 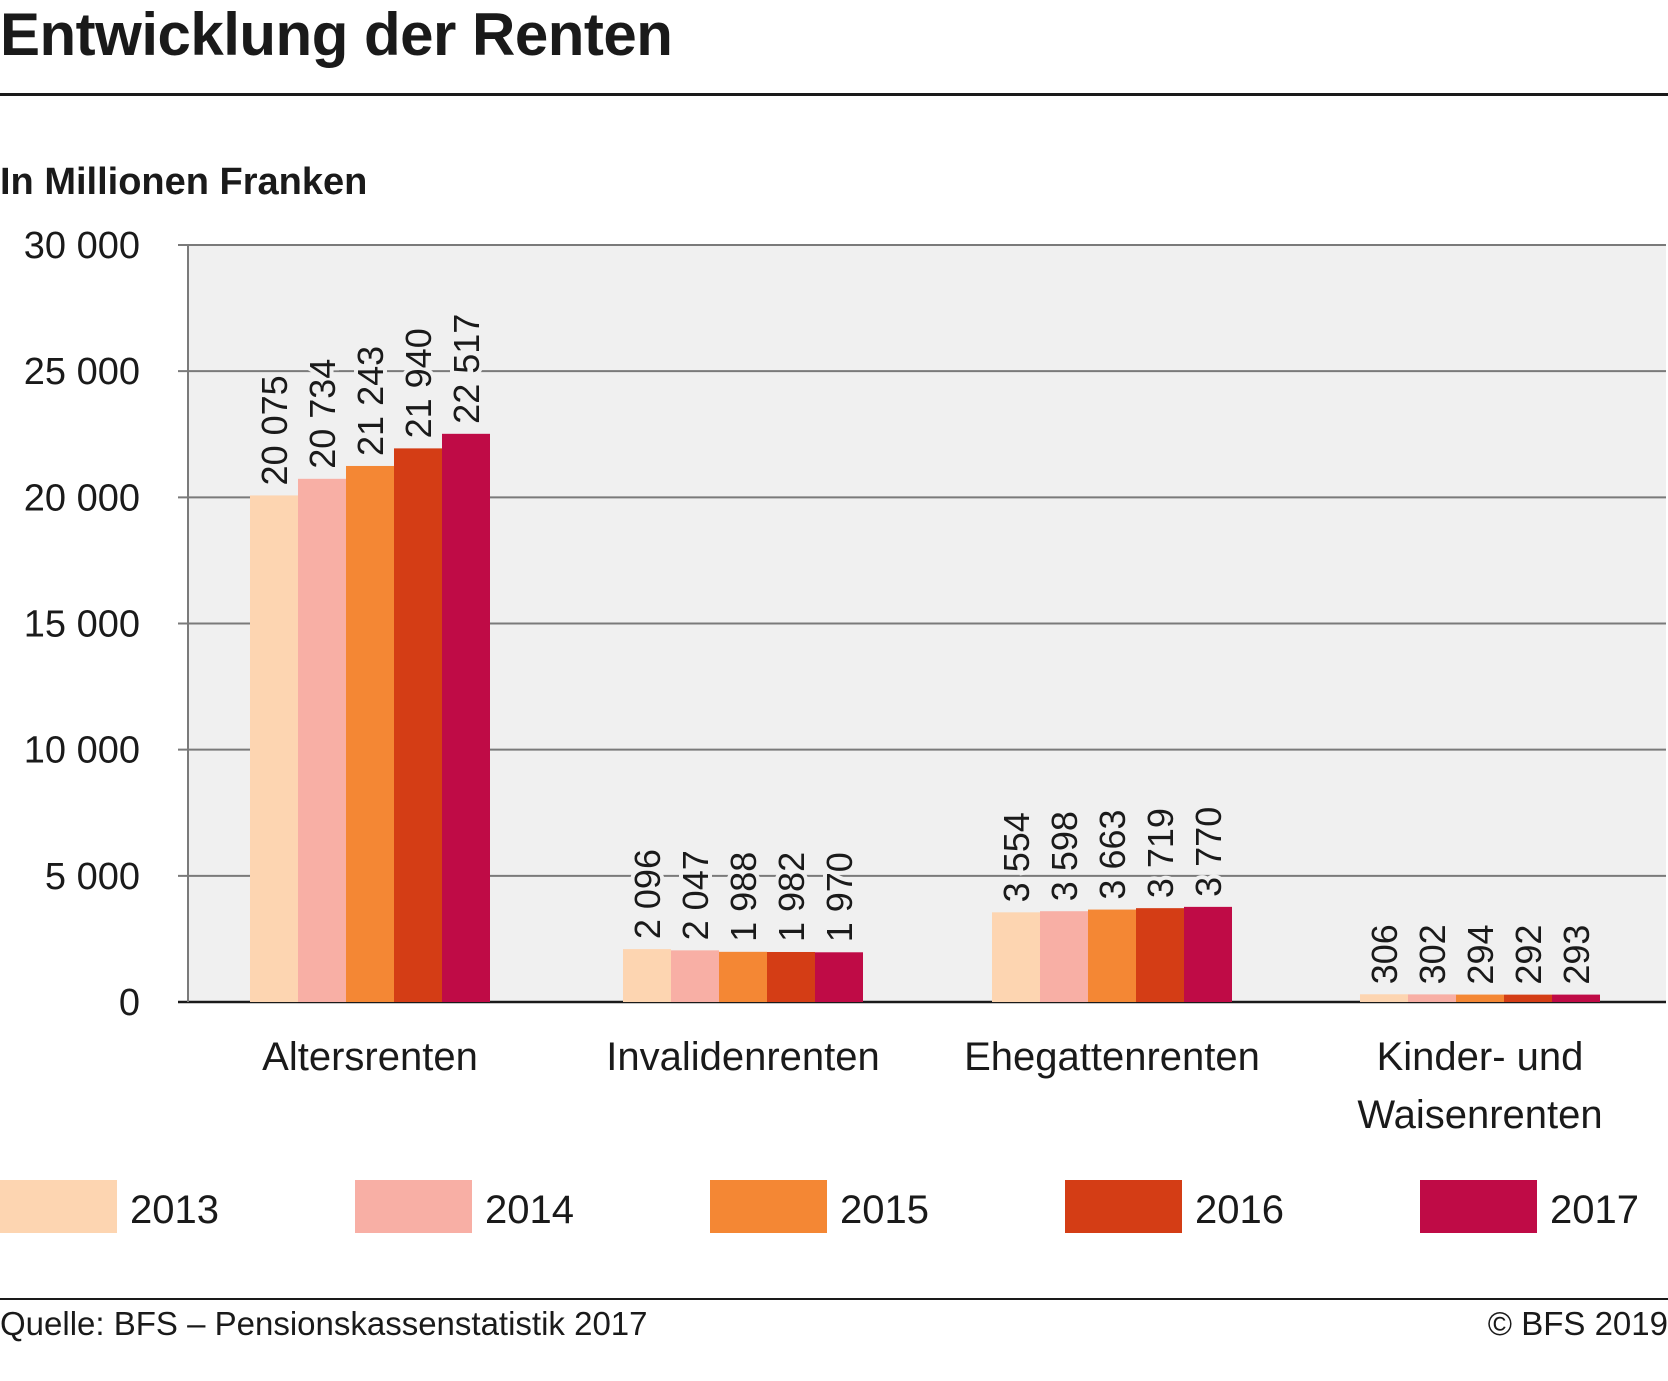 I want to click on data-label-text: 306, so click(x=1384, y=954).